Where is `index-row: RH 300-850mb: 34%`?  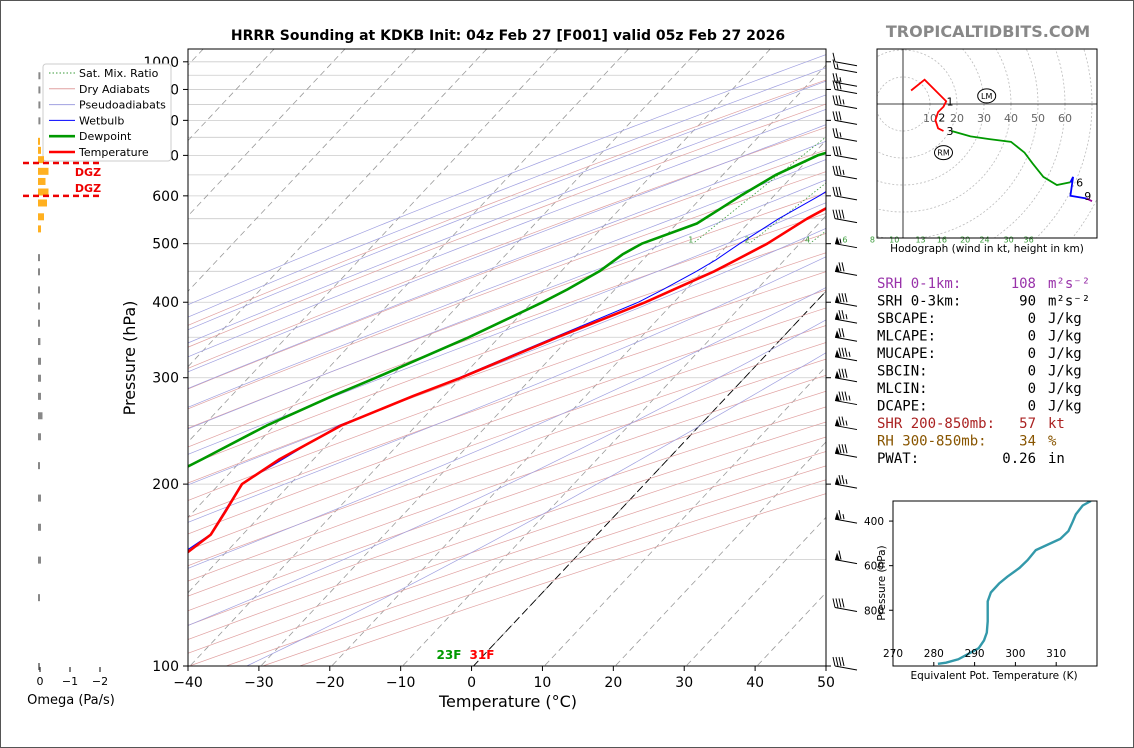
index-row: RH 300-850mb: 34% is located at coordinates (967, 442).